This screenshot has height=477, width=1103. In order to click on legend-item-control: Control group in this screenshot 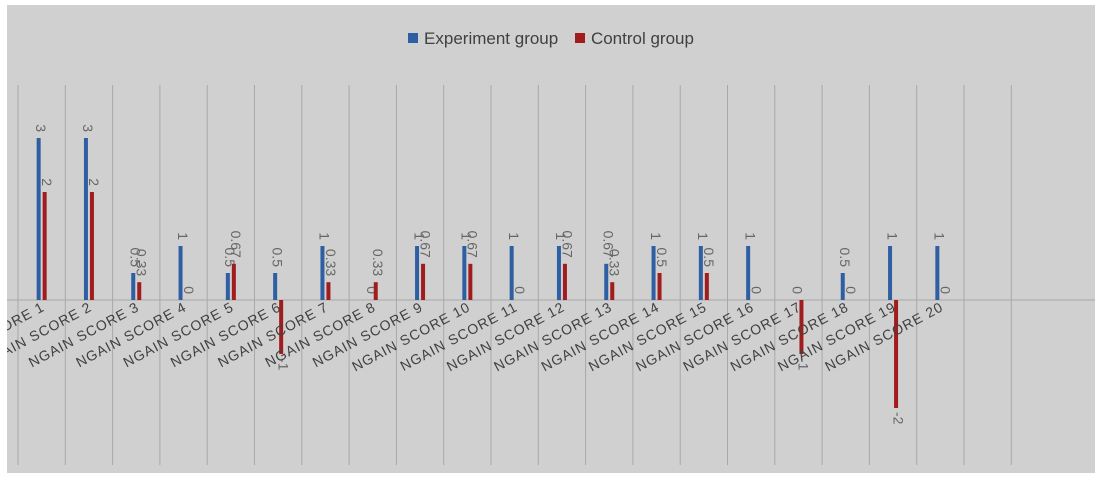, I will do `click(634, 39)`.